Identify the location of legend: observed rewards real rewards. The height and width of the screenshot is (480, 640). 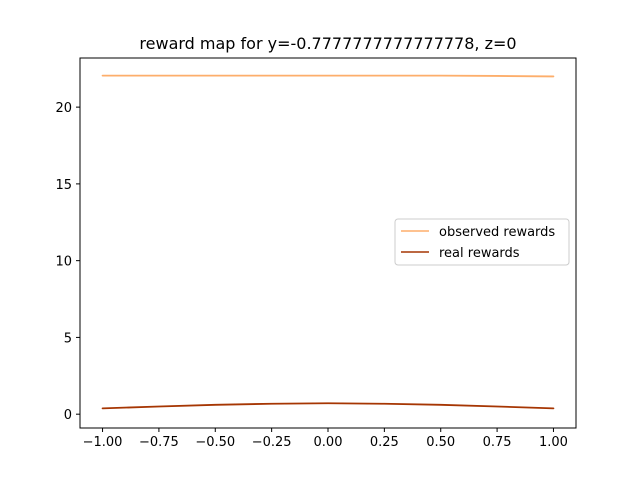
(482, 242).